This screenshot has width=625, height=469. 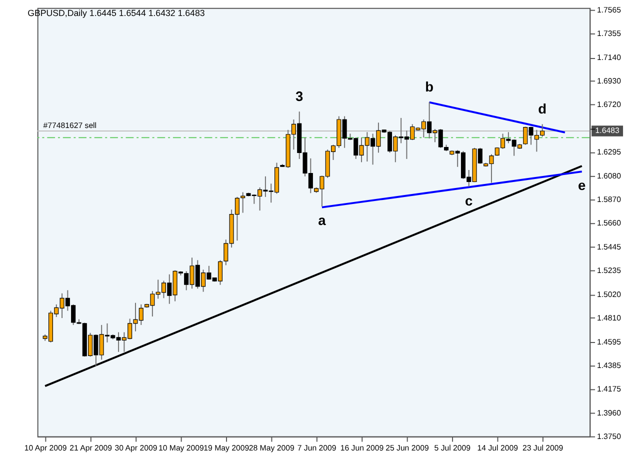 What do you see at coordinates (497, 448) in the screenshot?
I see `x-tick-label: 14 Jul 2009` at bounding box center [497, 448].